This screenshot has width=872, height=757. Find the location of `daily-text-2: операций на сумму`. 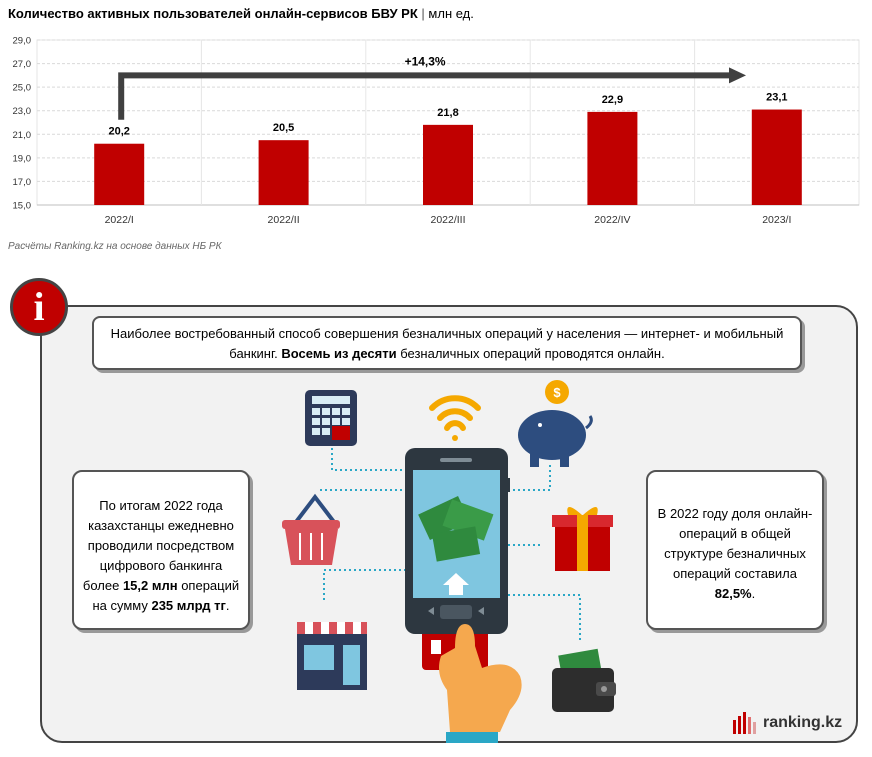

daily-text-2: операций на сумму is located at coordinates (166, 595).